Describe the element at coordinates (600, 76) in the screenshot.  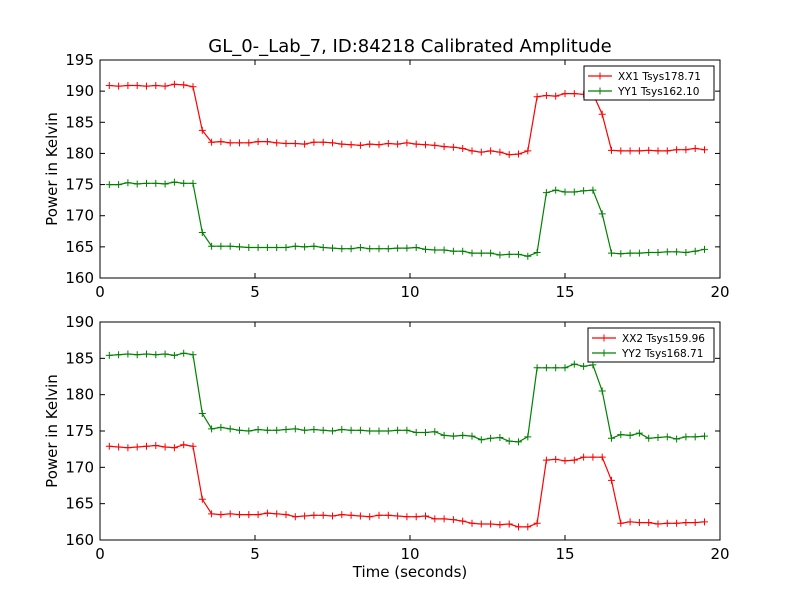
I see `legend-marker` at that location.